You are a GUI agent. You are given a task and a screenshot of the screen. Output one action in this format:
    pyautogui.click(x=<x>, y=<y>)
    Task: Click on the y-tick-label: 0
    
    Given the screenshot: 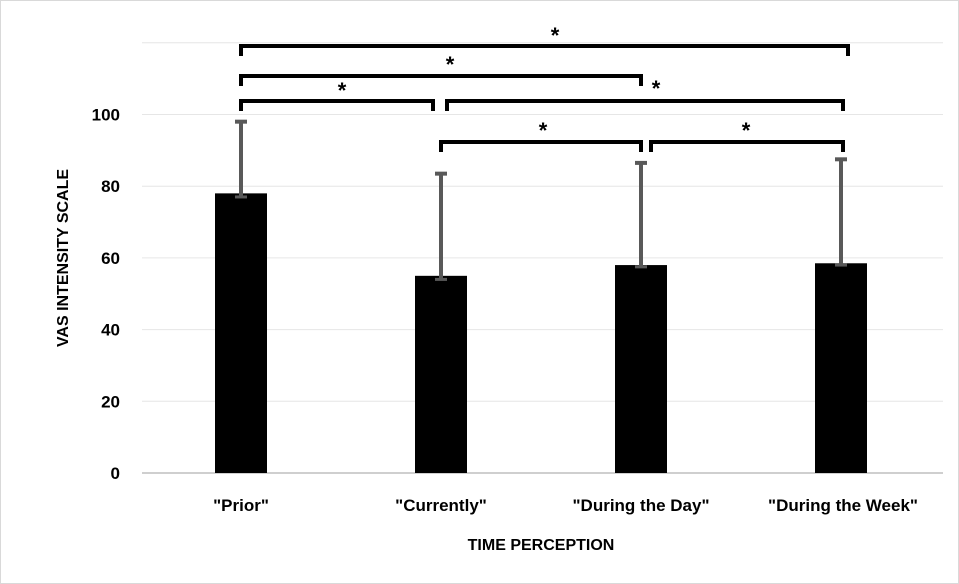 What is the action you would take?
    pyautogui.click(x=115, y=473)
    